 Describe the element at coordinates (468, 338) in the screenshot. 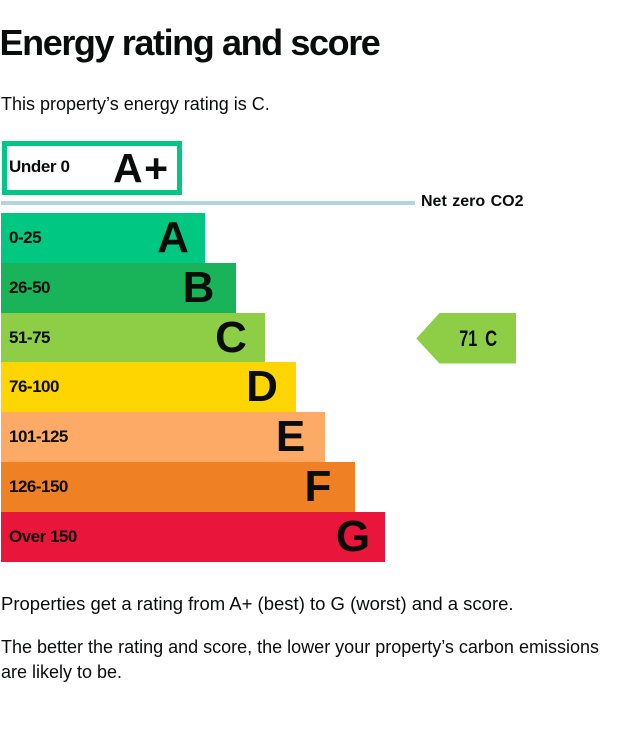

I see `svg-text: 71` at that location.